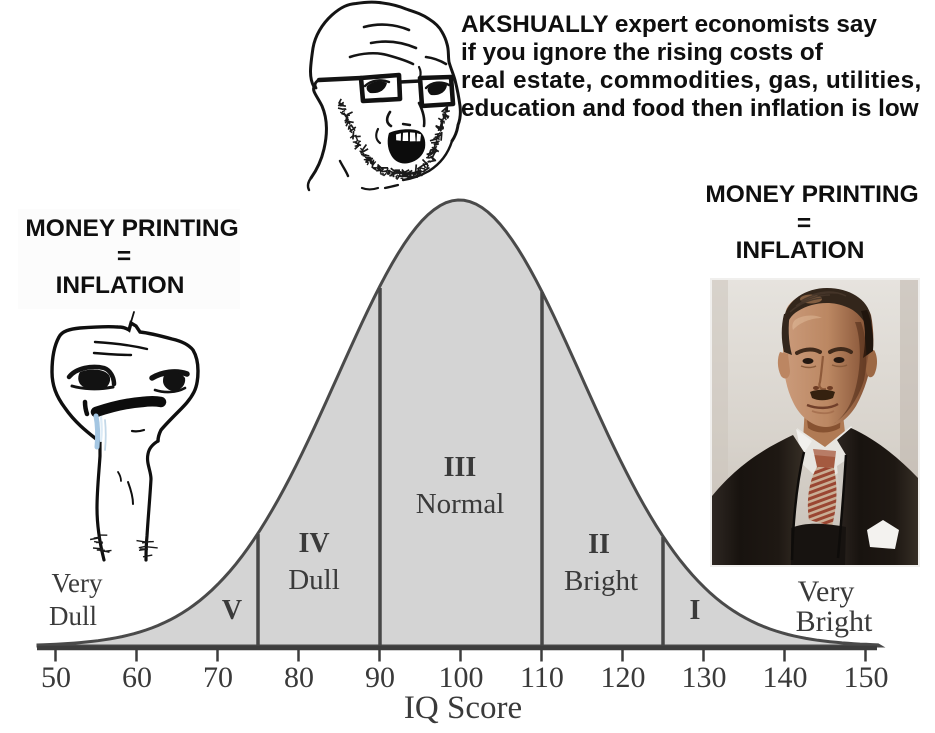  I want to click on svg-text: III, so click(460, 467).